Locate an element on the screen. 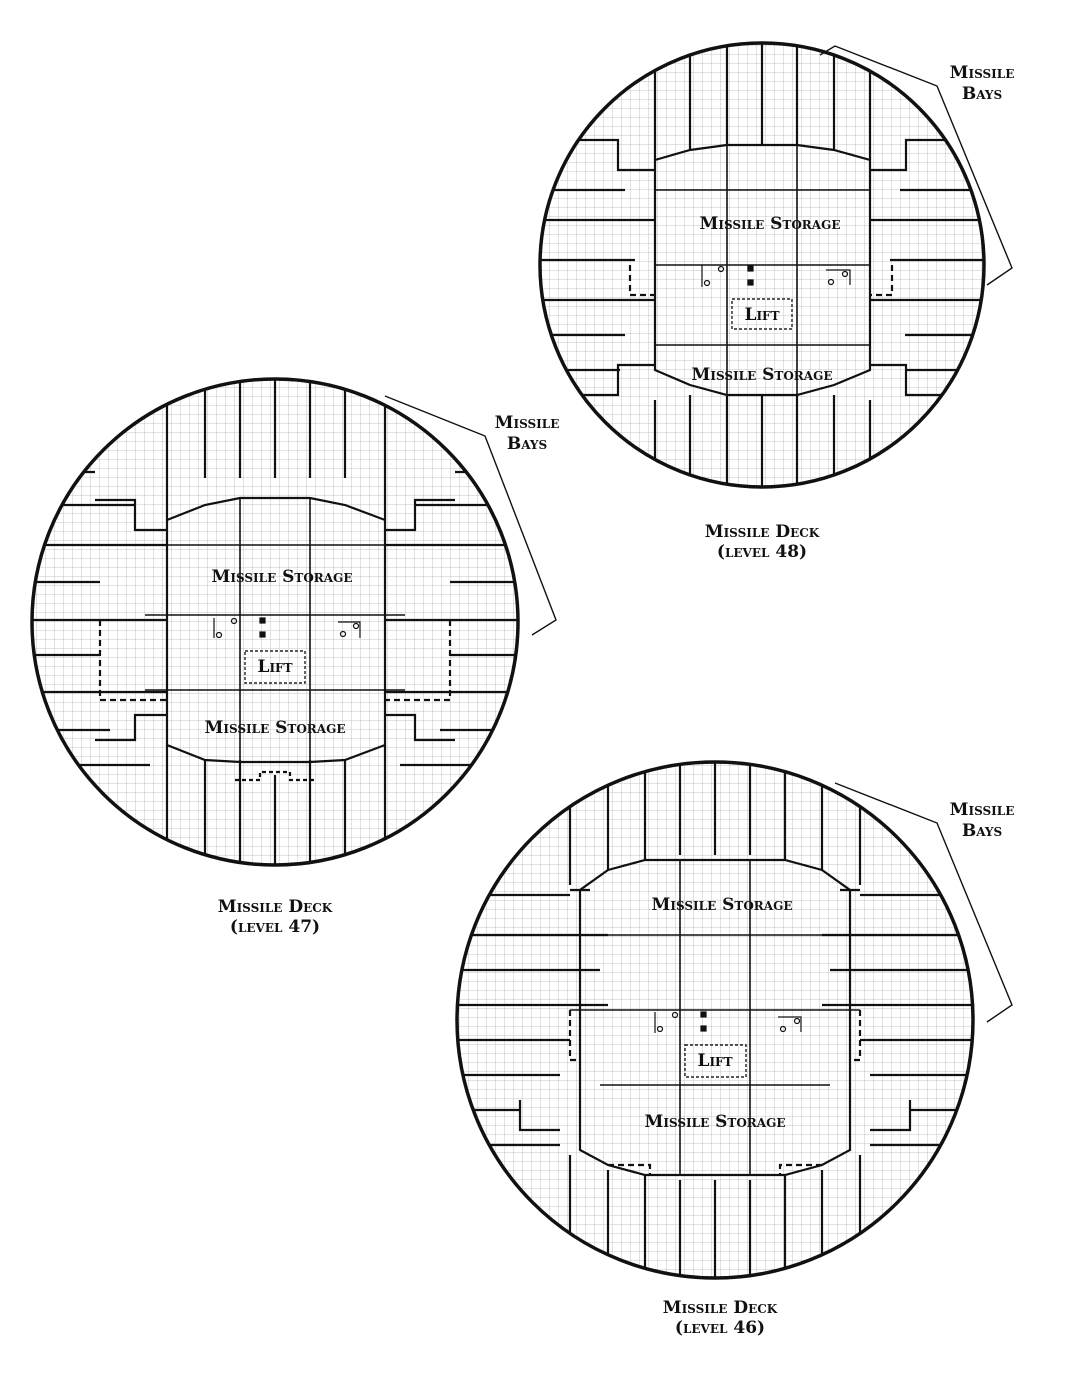 This screenshot has height=1395, width=1078. lift-label-47: Lift is located at coordinates (274, 667).